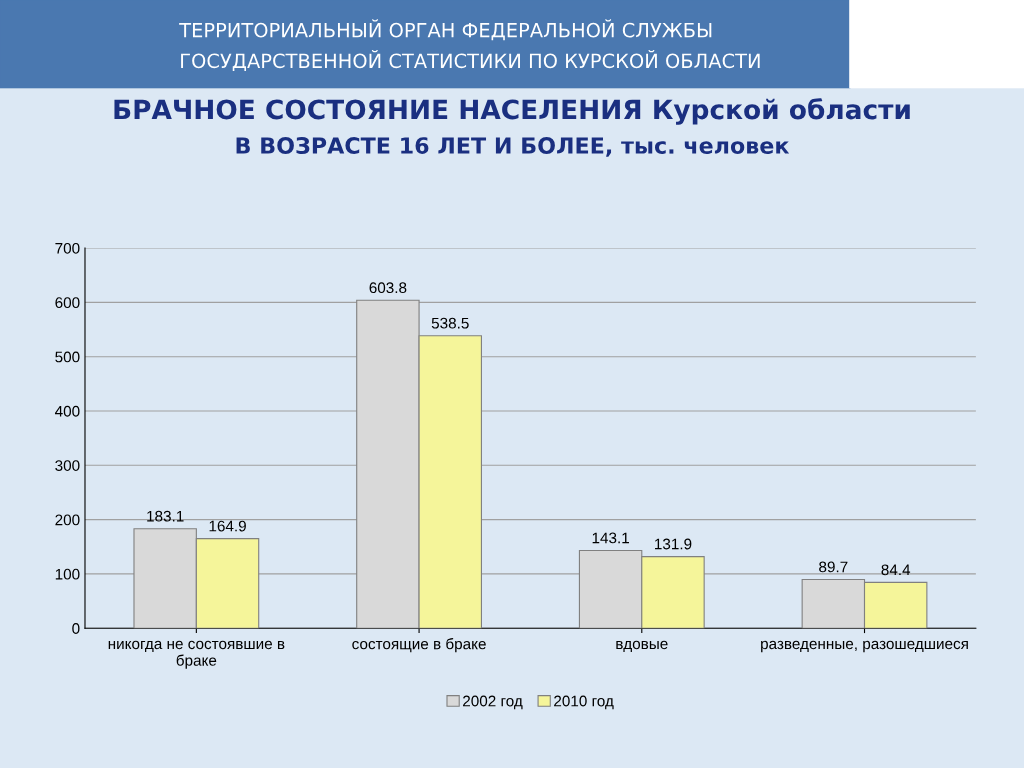  What do you see at coordinates (67, 465) in the screenshot?
I see `y-tick-label: 300` at bounding box center [67, 465].